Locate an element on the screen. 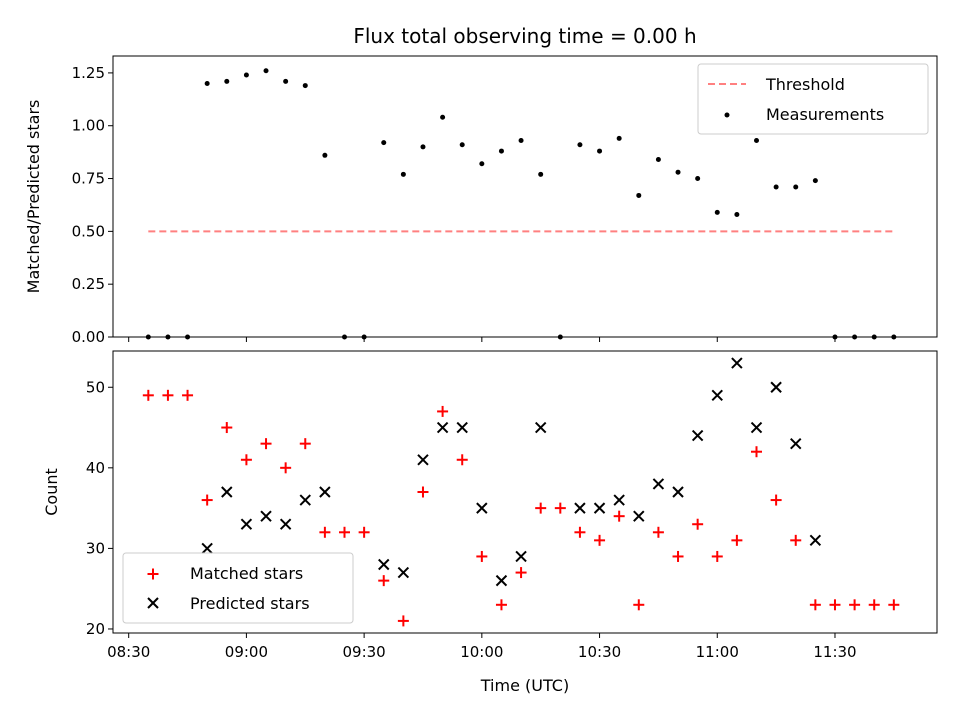 This screenshot has height=724, width=960. legend-measurements-label: Measurements is located at coordinates (825, 114).